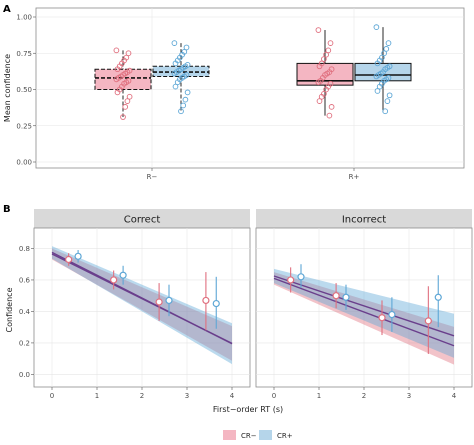 Image resolution: width=474 pixels, height=445 pixels. What do you see at coordinates (325, 73) in the screenshot?
I see `box-cr-minus-r-plus` at bounding box center [325, 73].